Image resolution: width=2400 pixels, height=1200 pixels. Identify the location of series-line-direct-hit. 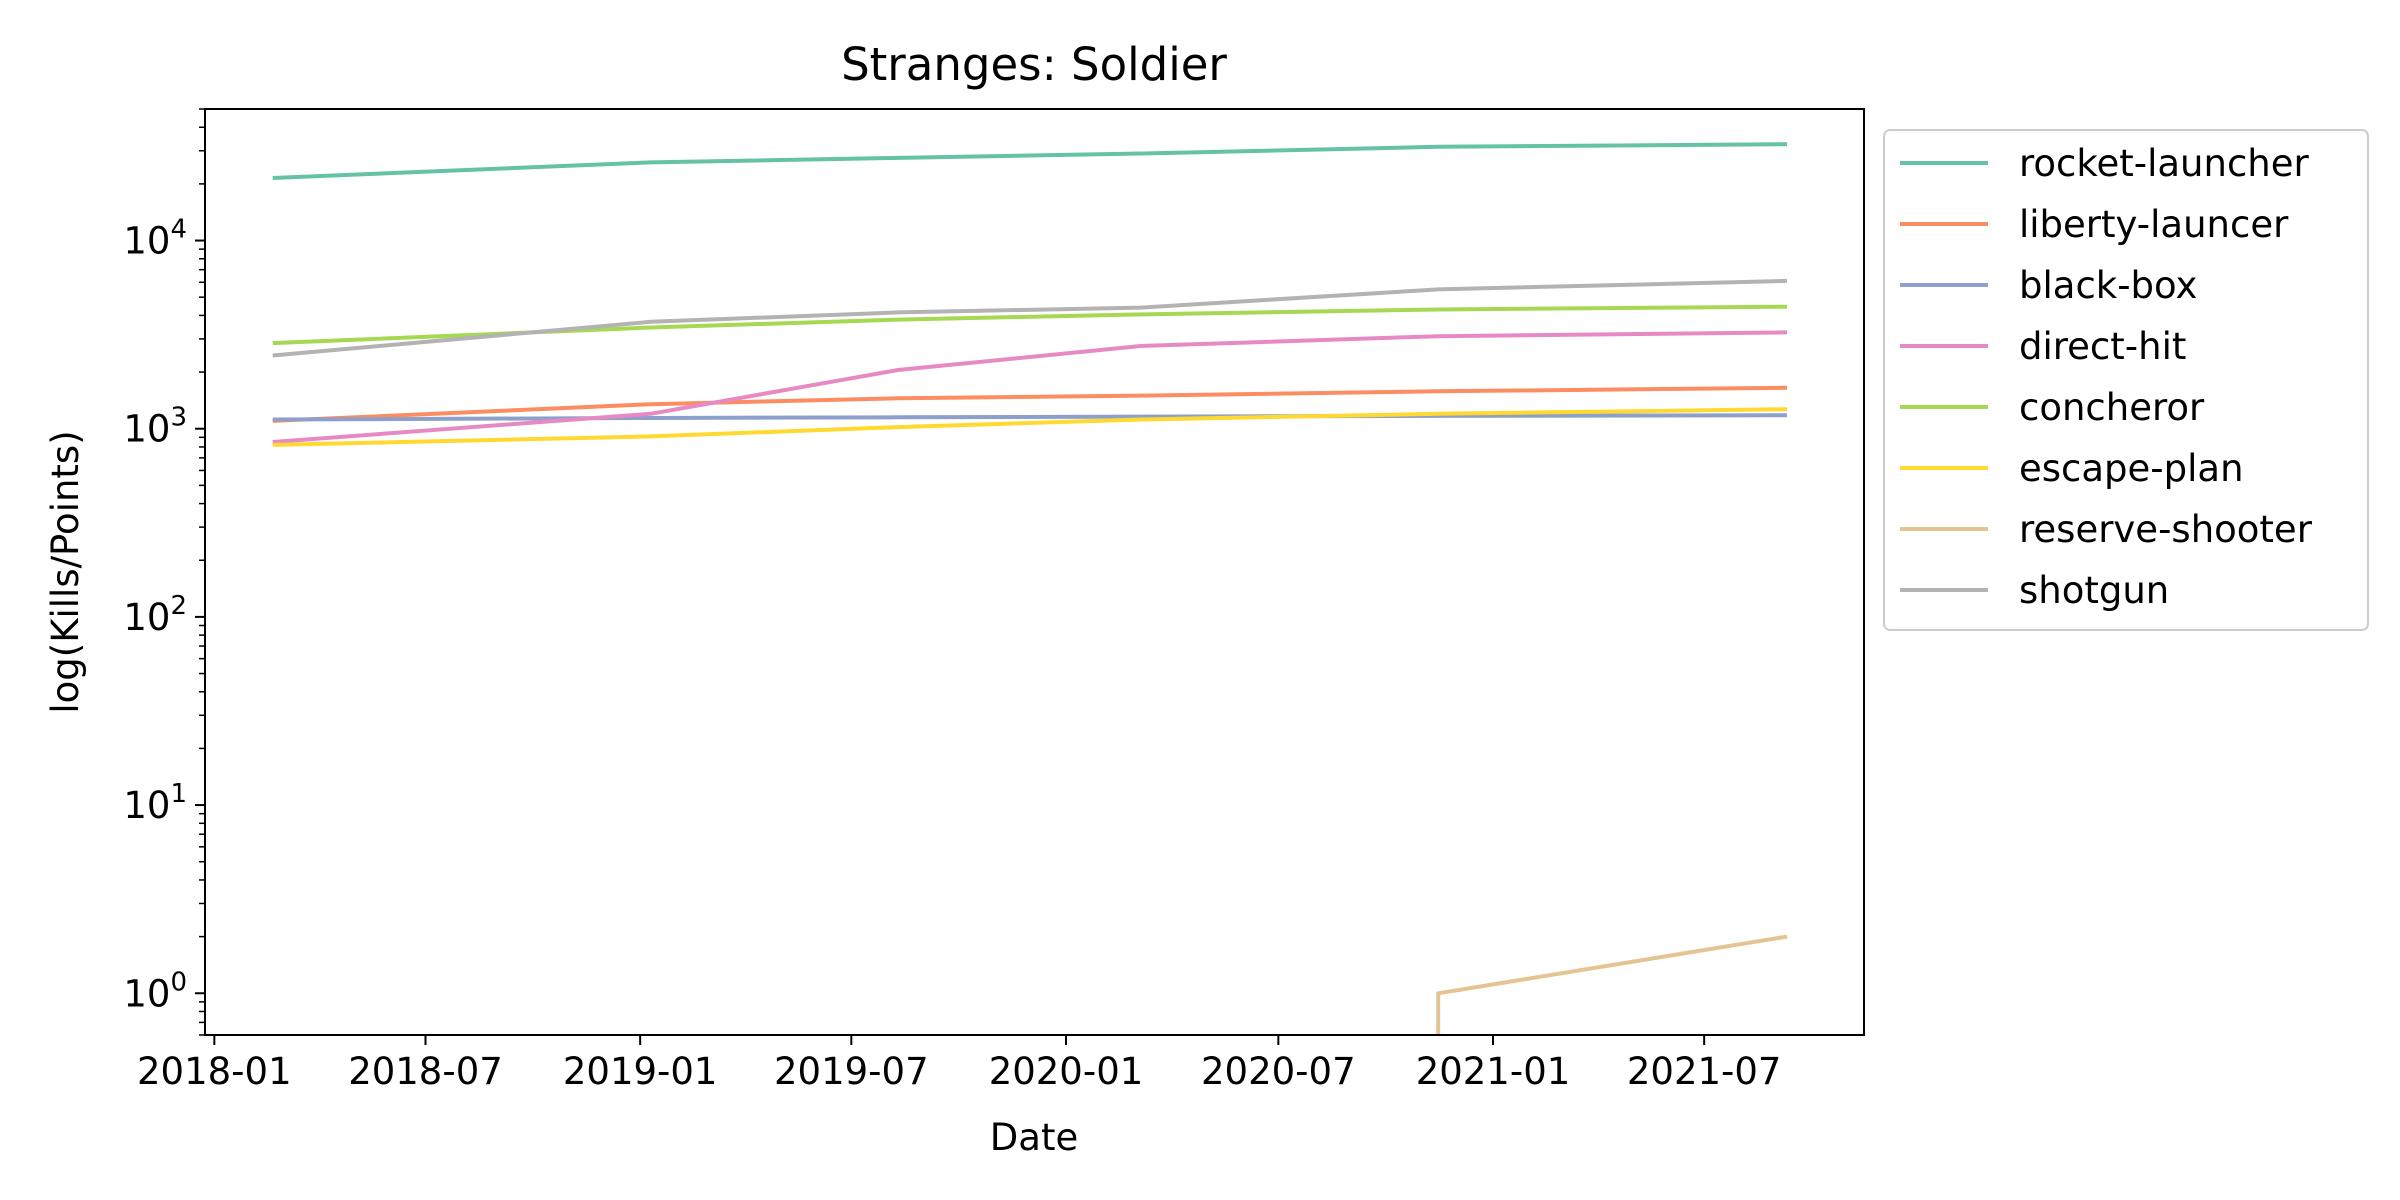
(1030, 387).